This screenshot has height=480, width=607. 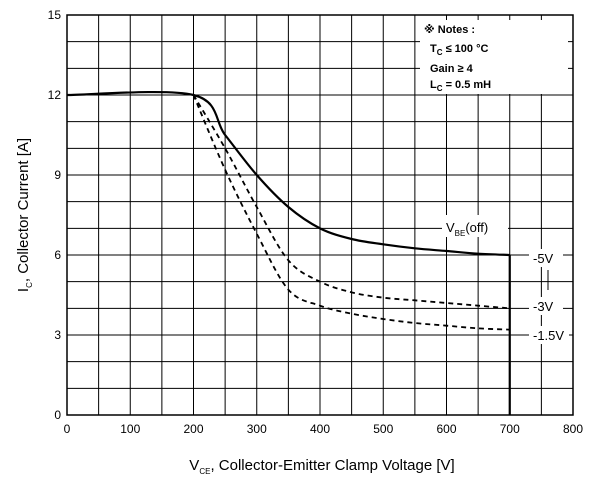 What do you see at coordinates (460, 86) in the screenshot?
I see `notes-lc: LC = 0.5 mH` at bounding box center [460, 86].